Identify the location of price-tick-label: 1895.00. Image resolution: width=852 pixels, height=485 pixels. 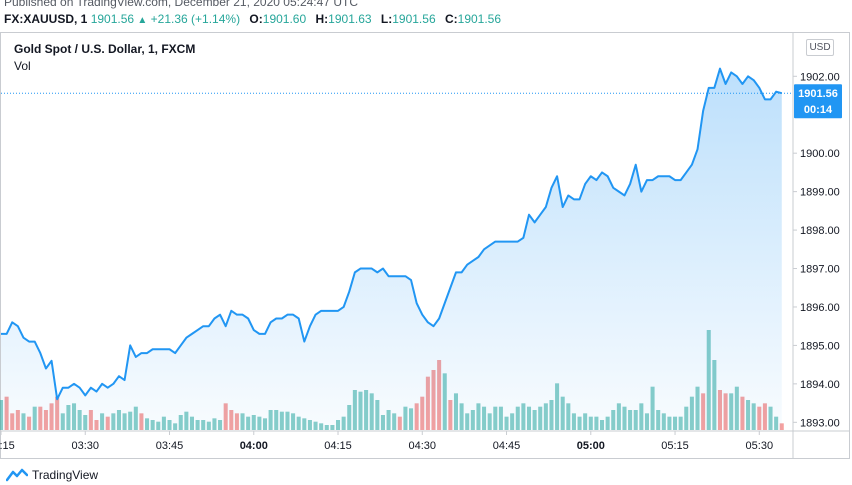
(820, 346).